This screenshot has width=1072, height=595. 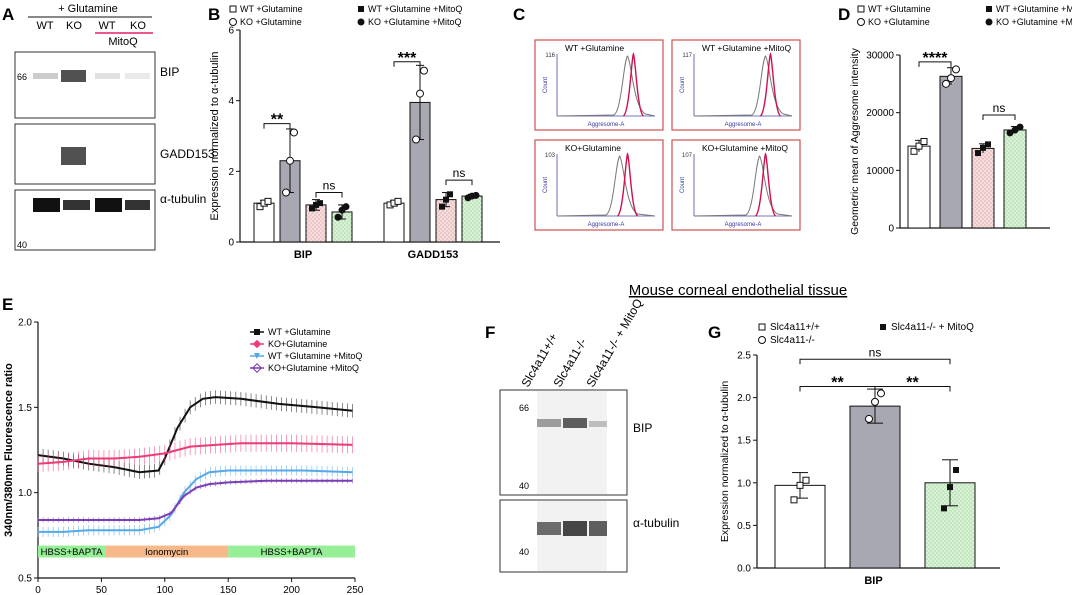 I want to click on b-y-tick-label-3: 6, so click(x=231, y=31).